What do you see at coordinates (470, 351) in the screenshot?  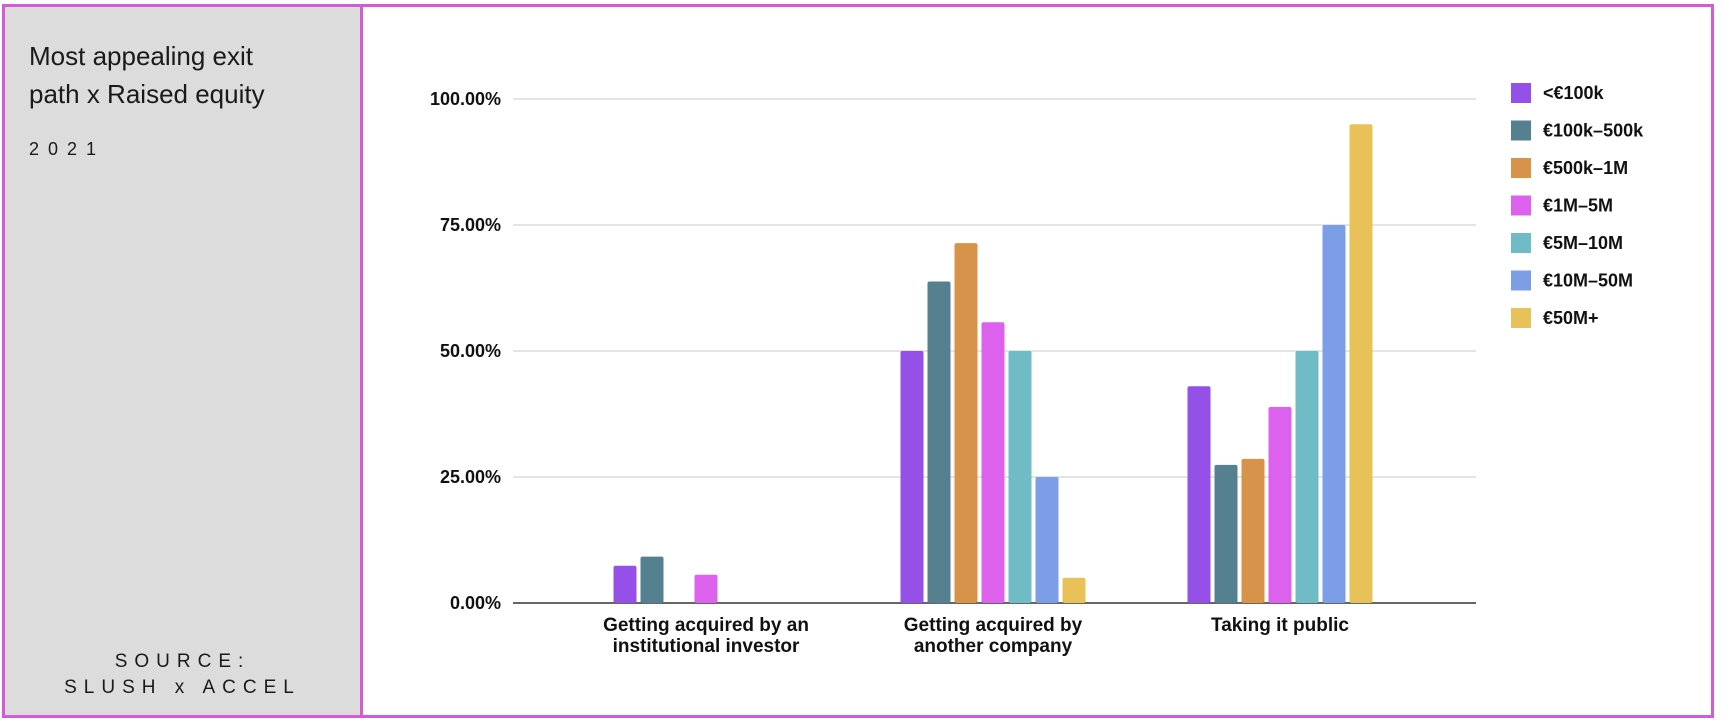 I see `y-tick-label: 50.00%` at bounding box center [470, 351].